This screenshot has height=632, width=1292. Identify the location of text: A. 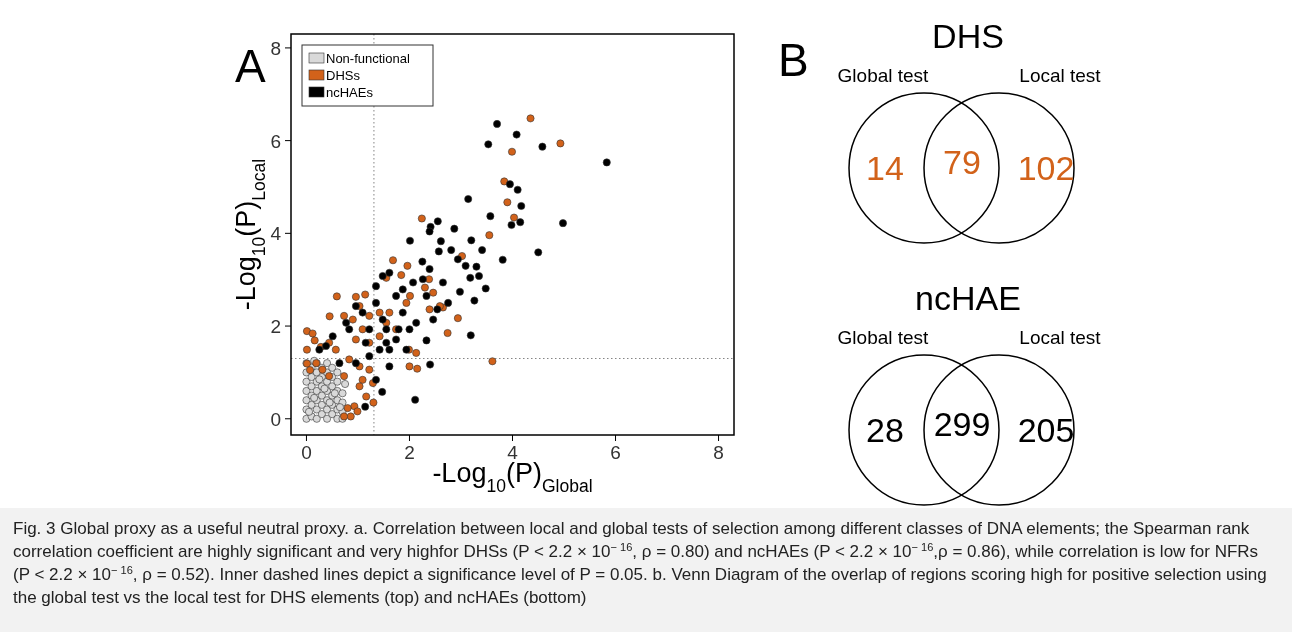
(250, 66).